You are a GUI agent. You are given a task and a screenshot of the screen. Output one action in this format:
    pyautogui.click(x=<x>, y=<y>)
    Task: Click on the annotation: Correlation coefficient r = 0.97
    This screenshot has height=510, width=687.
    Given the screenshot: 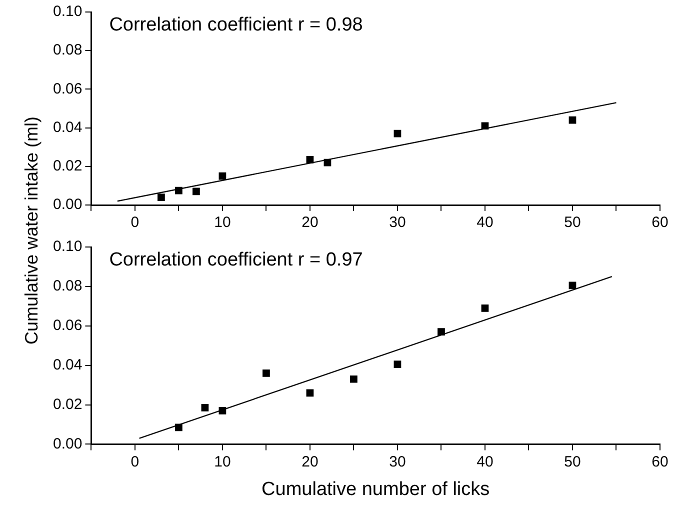 What is the action you would take?
    pyautogui.click(x=236, y=260)
    